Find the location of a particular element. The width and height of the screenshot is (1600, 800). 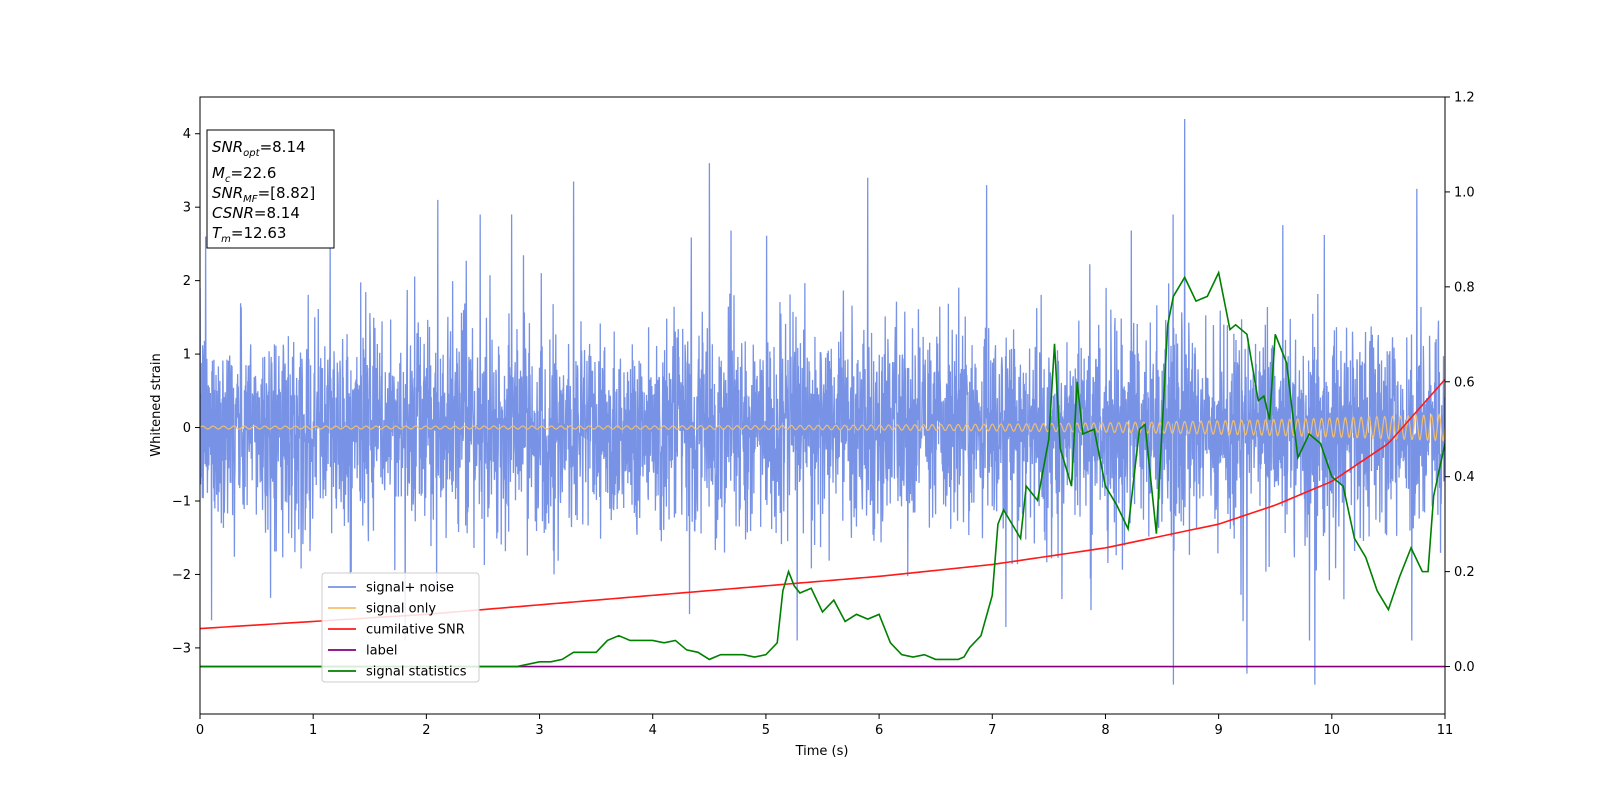

legend-frame is located at coordinates (400, 627).